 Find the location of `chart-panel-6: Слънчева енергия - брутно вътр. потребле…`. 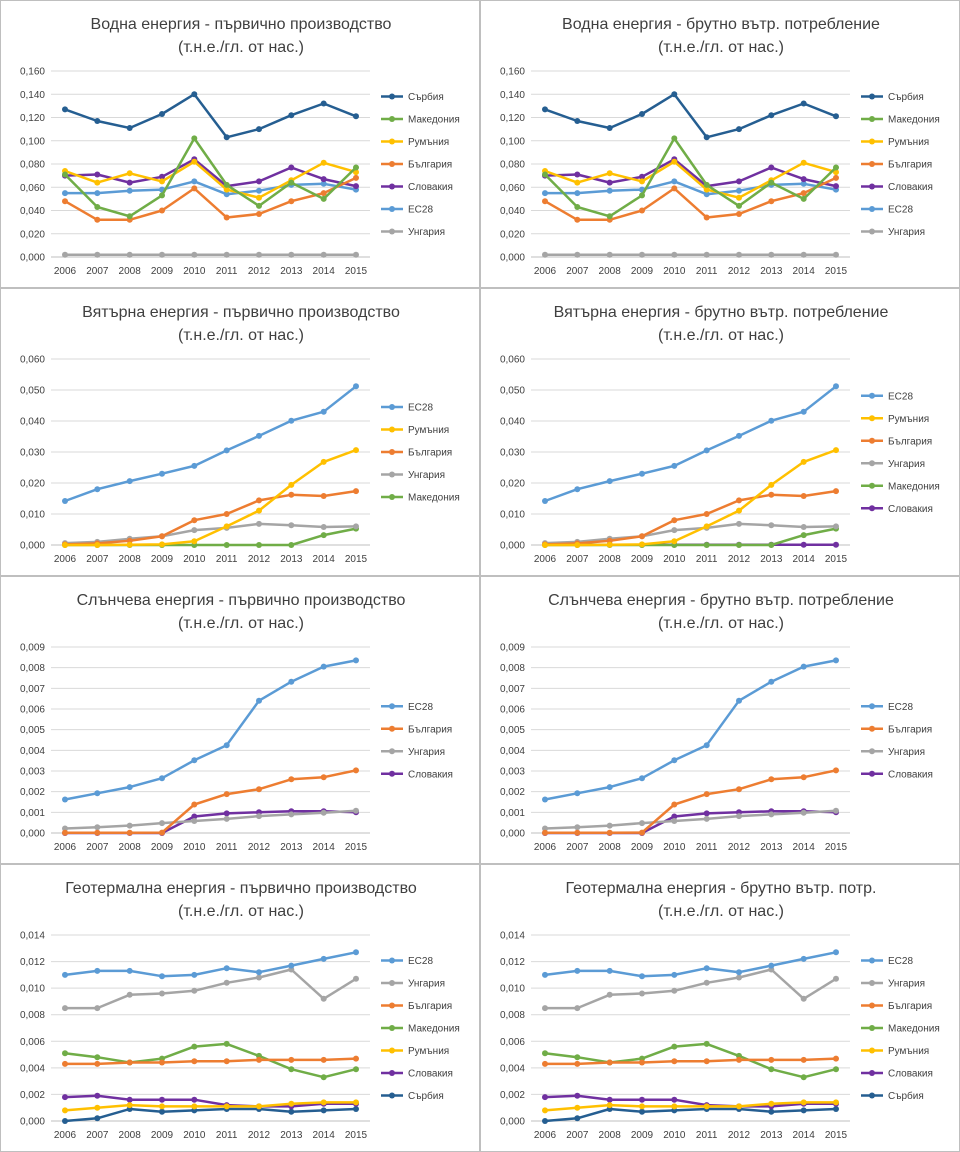

chart-panel-6: Слънчева енергия - брутно вътр. потребле… is located at coordinates (720, 720).